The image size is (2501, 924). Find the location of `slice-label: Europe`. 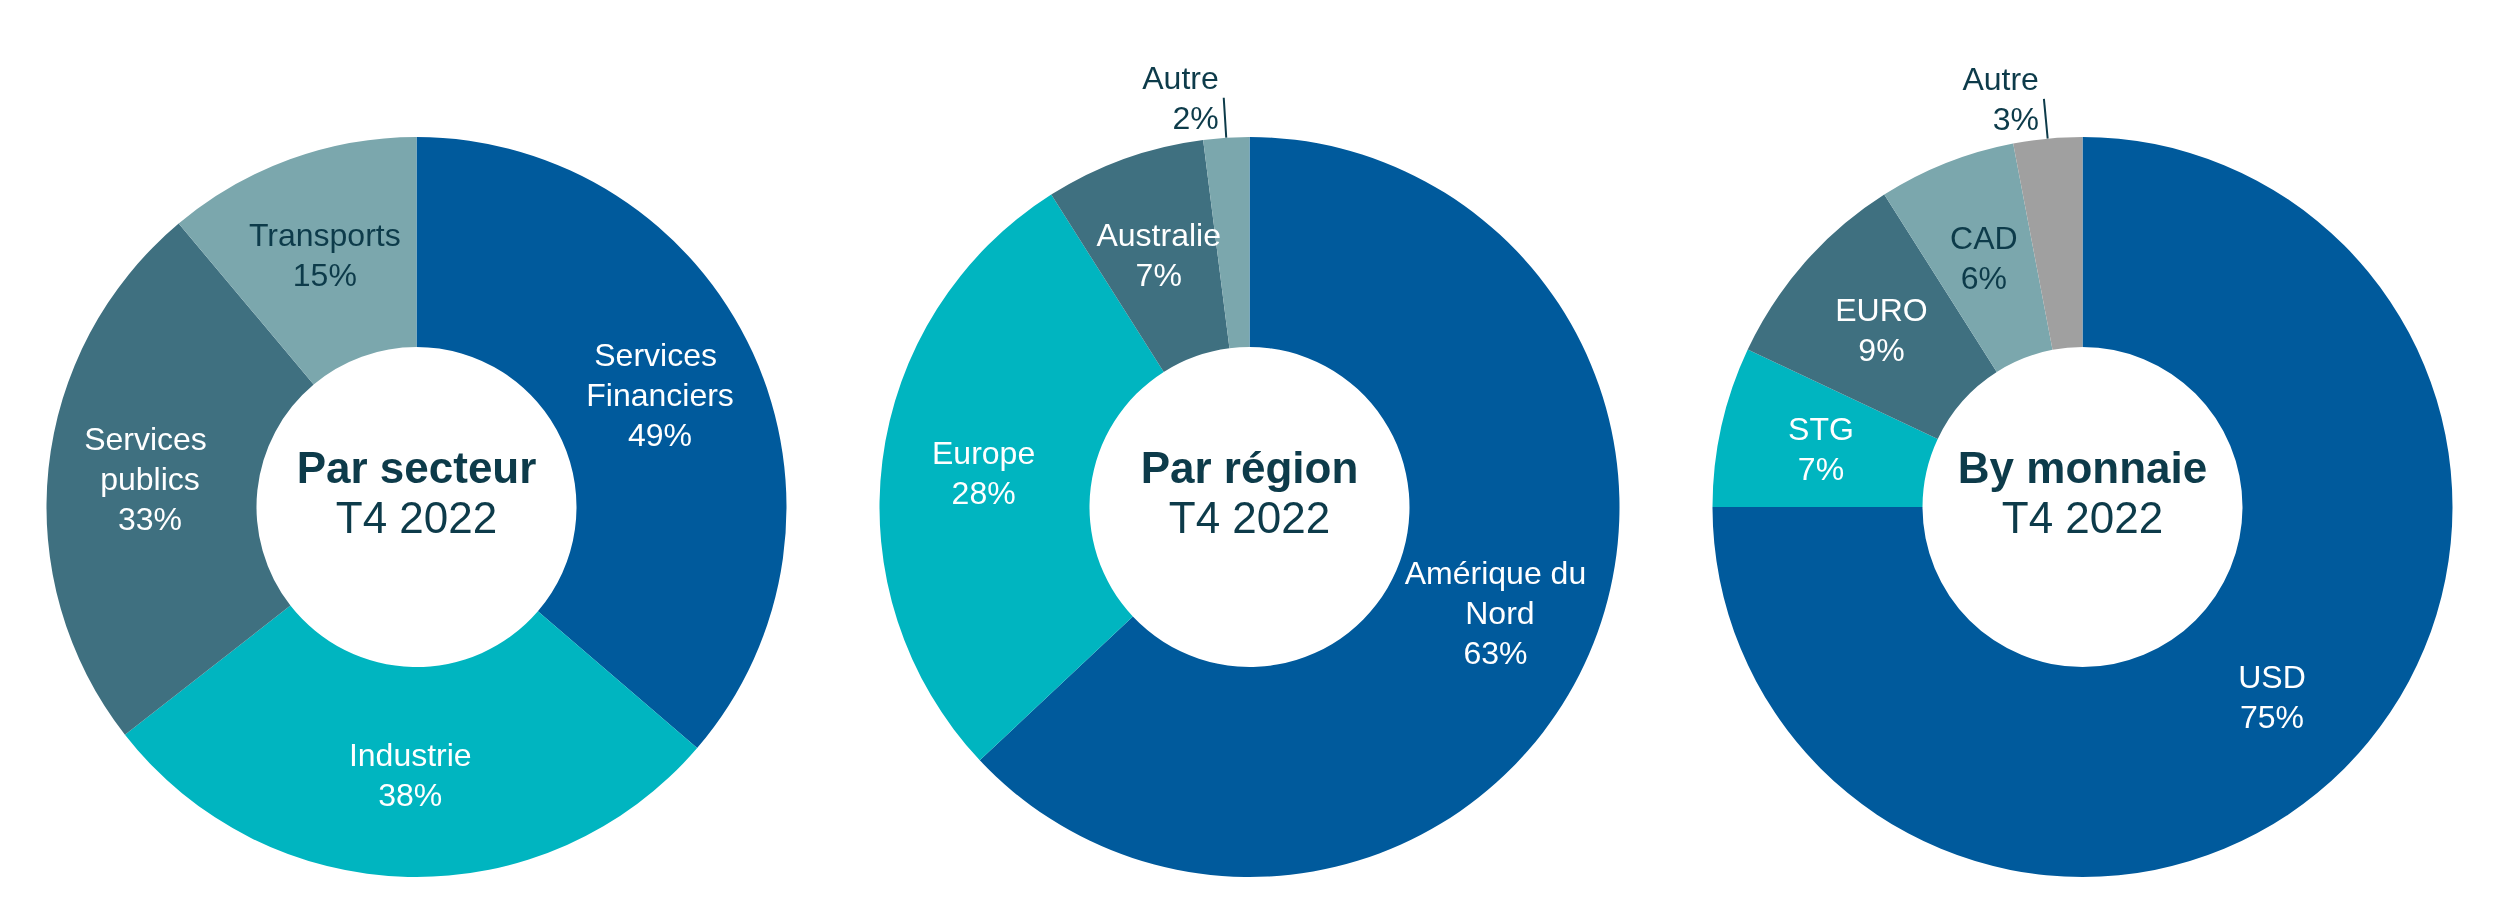

slice-label: Europe is located at coordinates (984, 453).